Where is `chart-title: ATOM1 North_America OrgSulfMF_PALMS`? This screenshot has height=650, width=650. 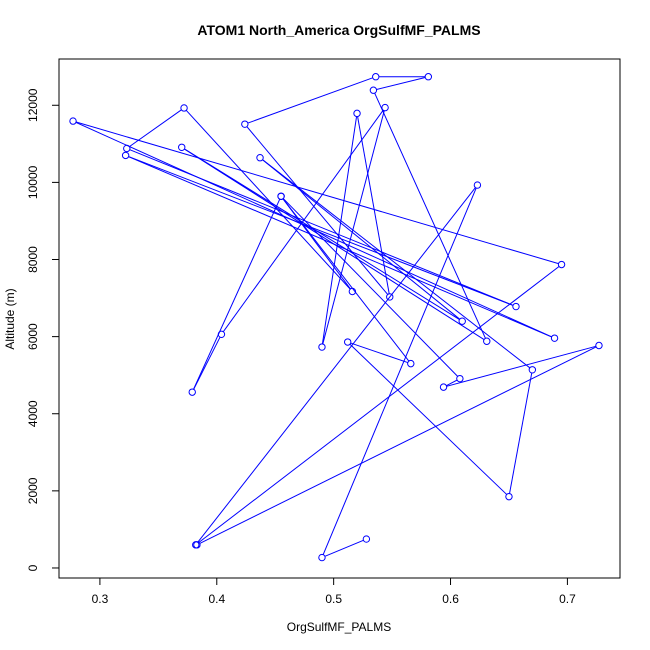
chart-title: ATOM1 North_America OrgSulfMF_PALMS is located at coordinates (338, 30).